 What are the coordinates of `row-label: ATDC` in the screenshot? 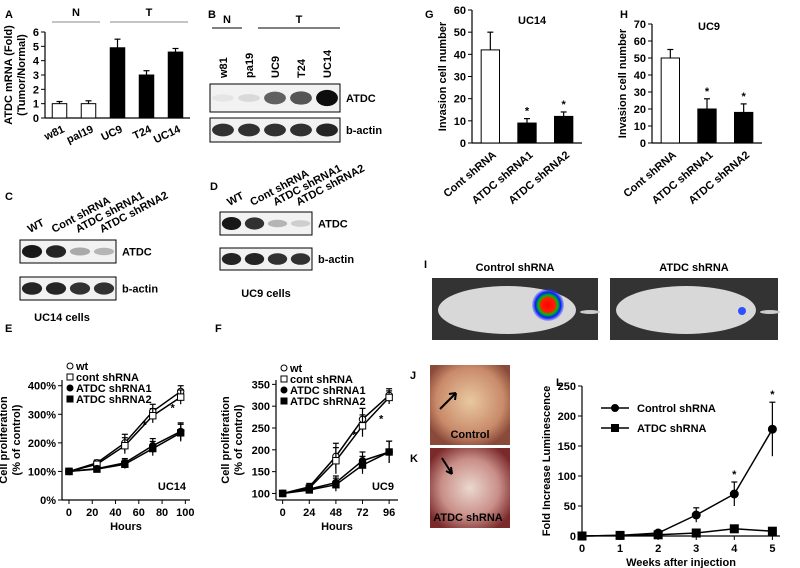 It's located at (333, 225).